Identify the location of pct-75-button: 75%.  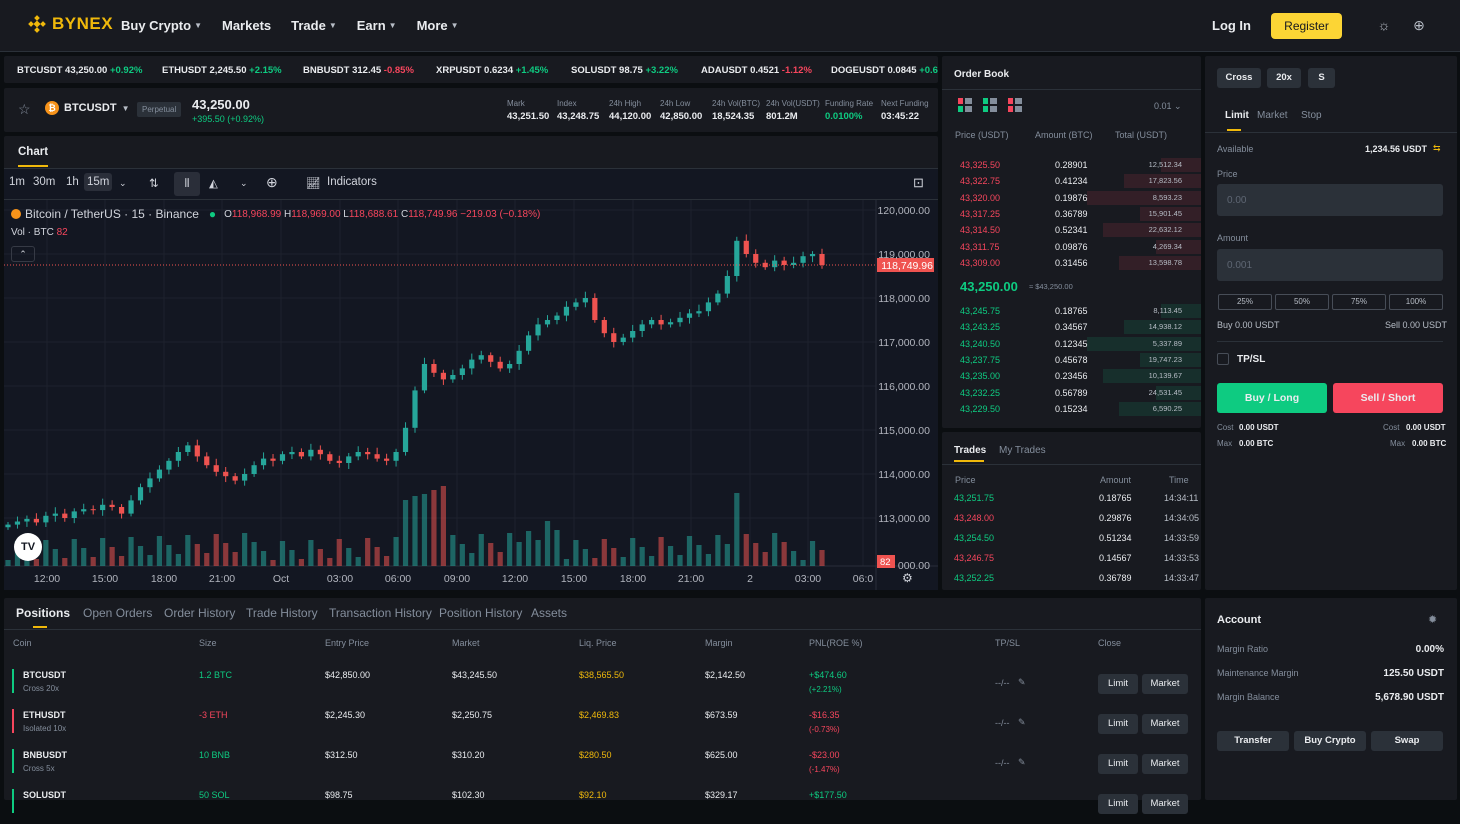
(1359, 302).